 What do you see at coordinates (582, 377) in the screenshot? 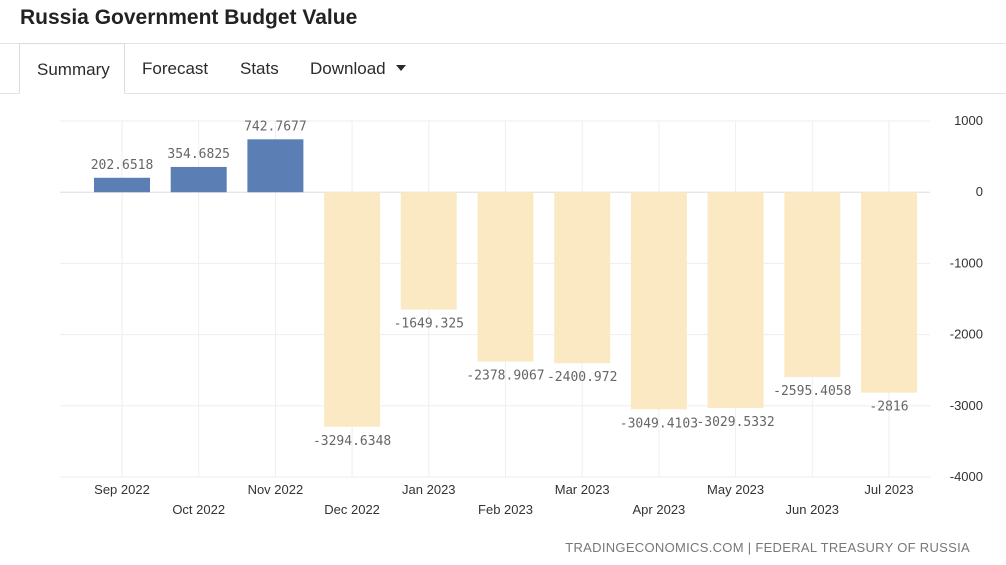
I see `data-label: -2400.972` at bounding box center [582, 377].